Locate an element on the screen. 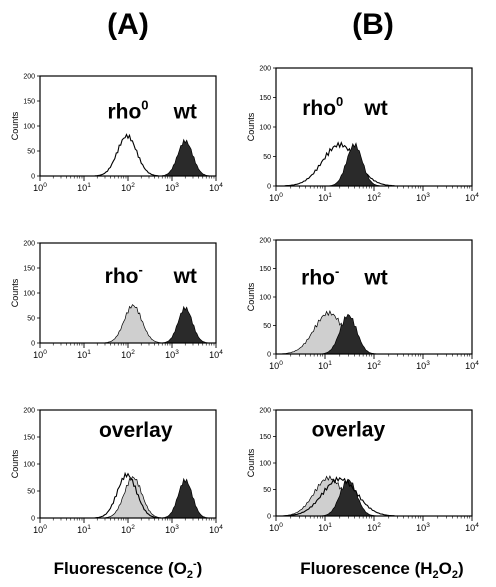 This screenshot has height=587, width=496. x-axis-title-b: Fluorescence (H2O2) is located at coordinates (381, 570).